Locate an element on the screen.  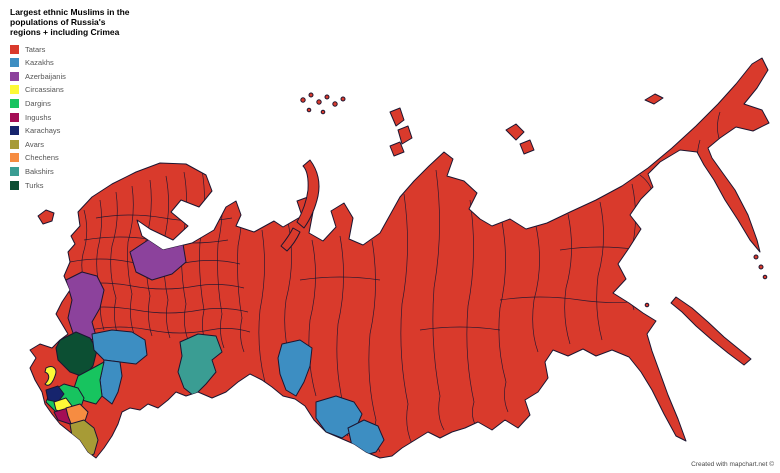
legend-label: Chechens is located at coordinates (42, 158).